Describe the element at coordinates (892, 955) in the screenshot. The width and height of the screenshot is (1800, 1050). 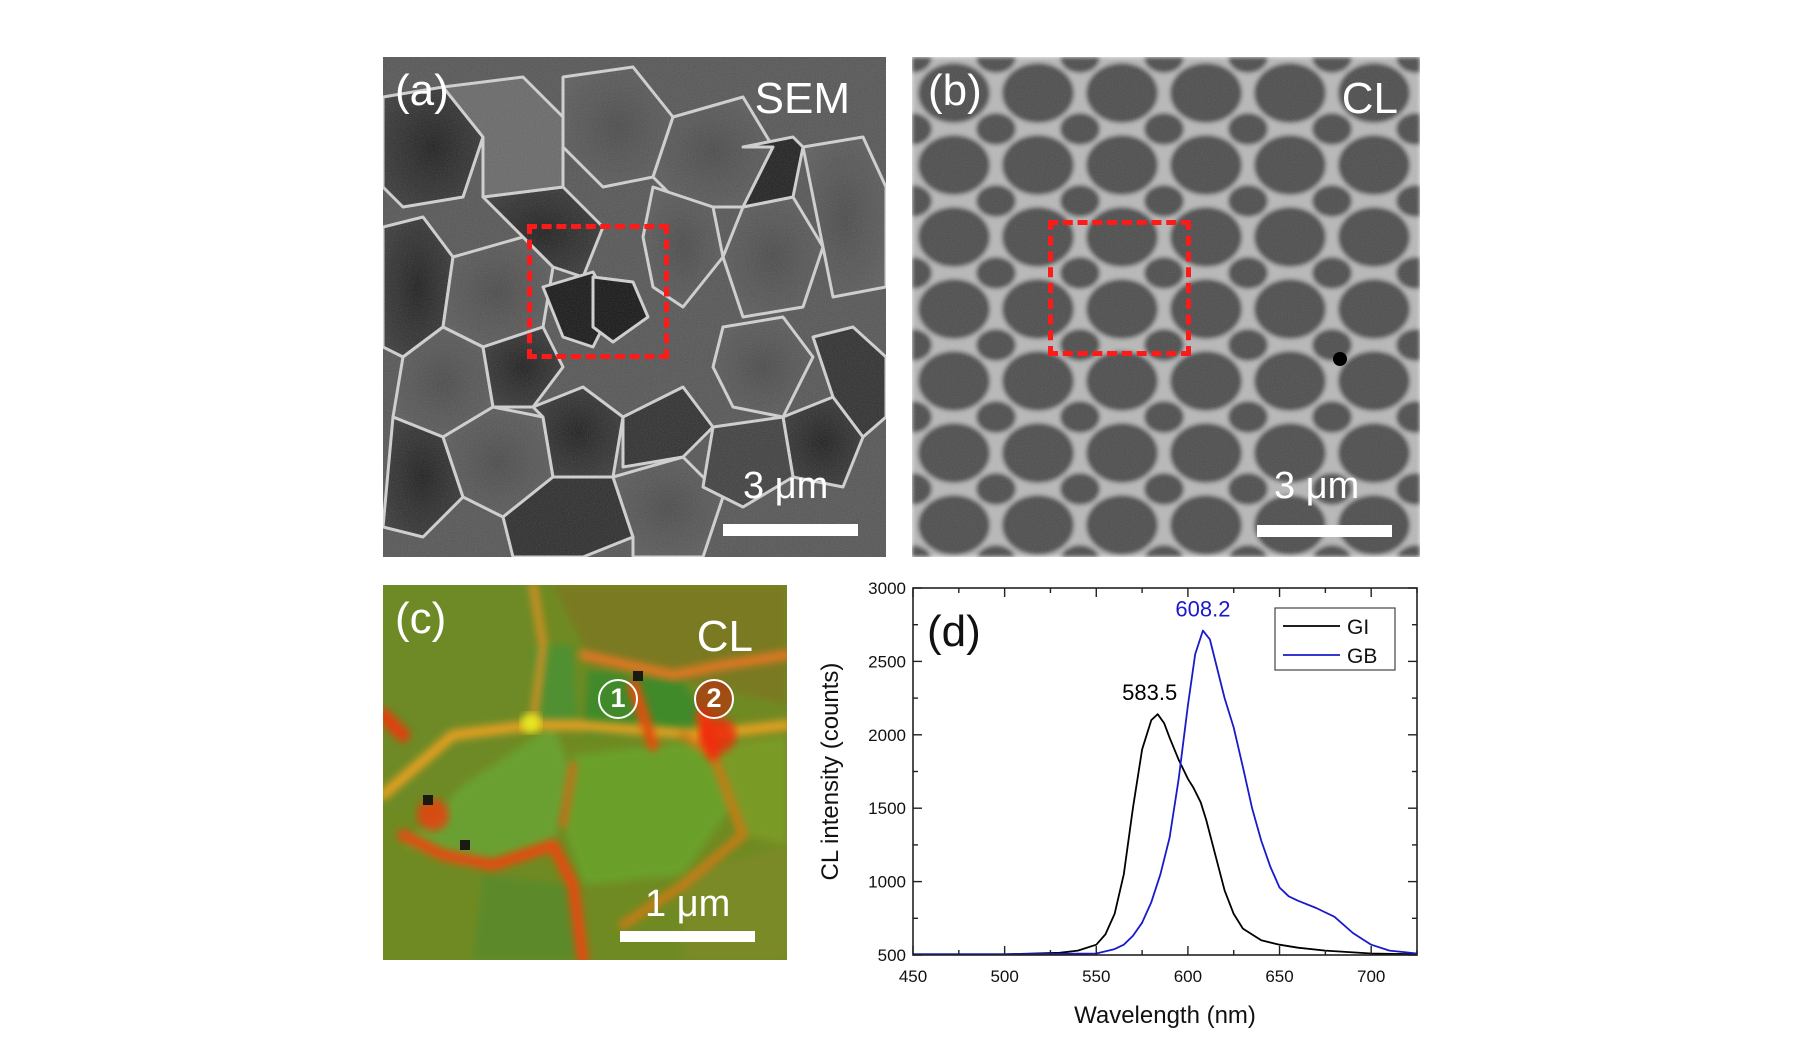
I see `y-tick-label: 500` at that location.